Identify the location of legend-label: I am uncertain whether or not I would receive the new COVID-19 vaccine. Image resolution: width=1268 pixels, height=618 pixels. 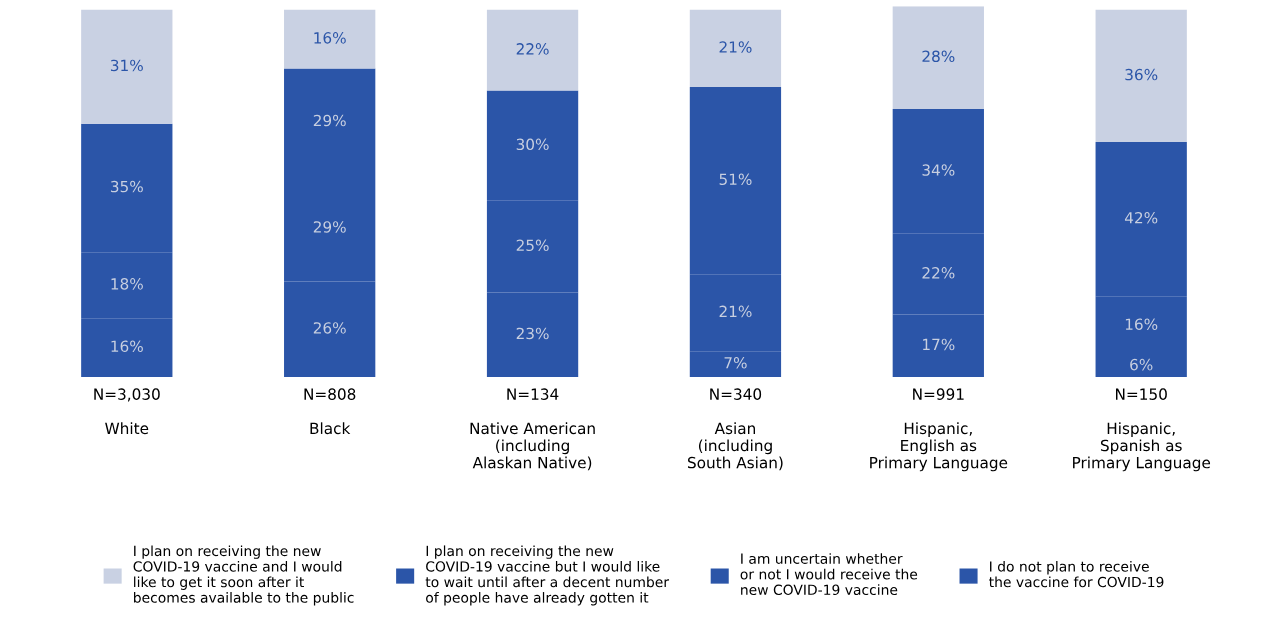
(829, 574).